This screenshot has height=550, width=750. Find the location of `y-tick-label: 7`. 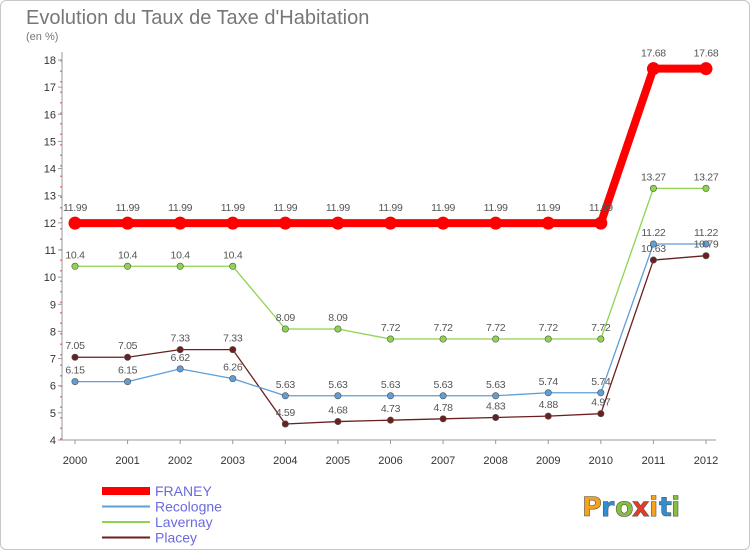

y-tick-label: 7 is located at coordinates (53, 360).